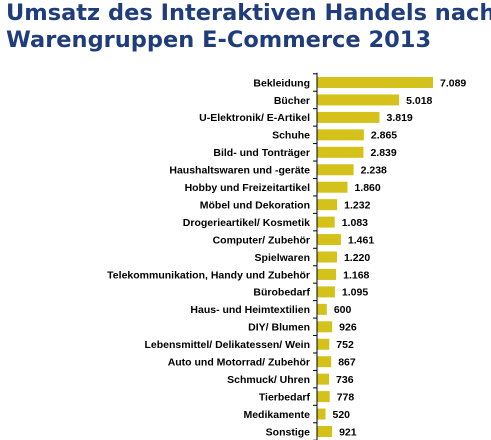 The image size is (491, 440). What do you see at coordinates (219, 40) in the screenshot?
I see `chart-title-line-2: Warengruppen E-Commerce 2013` at bounding box center [219, 40].